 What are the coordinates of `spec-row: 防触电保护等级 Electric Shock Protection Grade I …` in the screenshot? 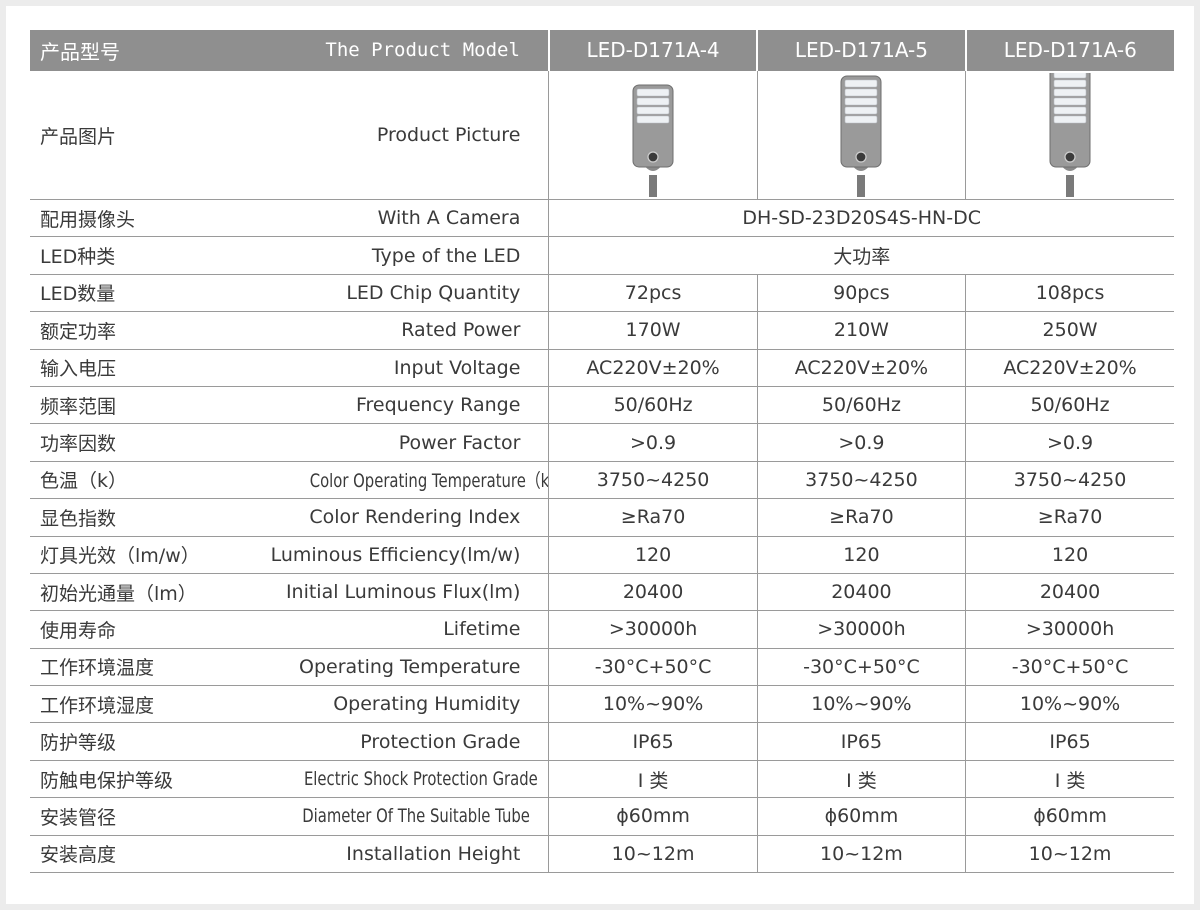 It's located at (602, 779).